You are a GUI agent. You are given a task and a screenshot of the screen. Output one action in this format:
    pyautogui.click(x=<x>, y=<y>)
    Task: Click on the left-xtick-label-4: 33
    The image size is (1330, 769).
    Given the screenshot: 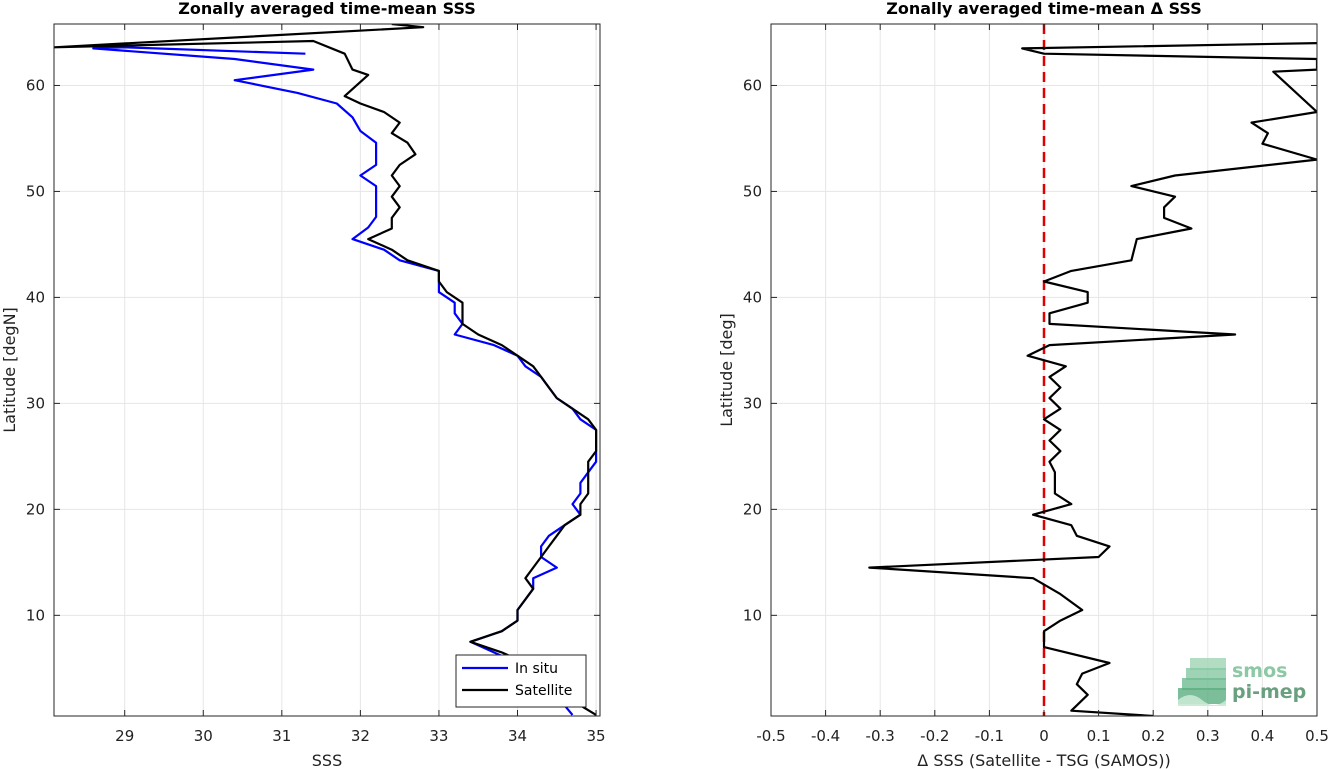 What is the action you would take?
    pyautogui.click(x=438, y=736)
    